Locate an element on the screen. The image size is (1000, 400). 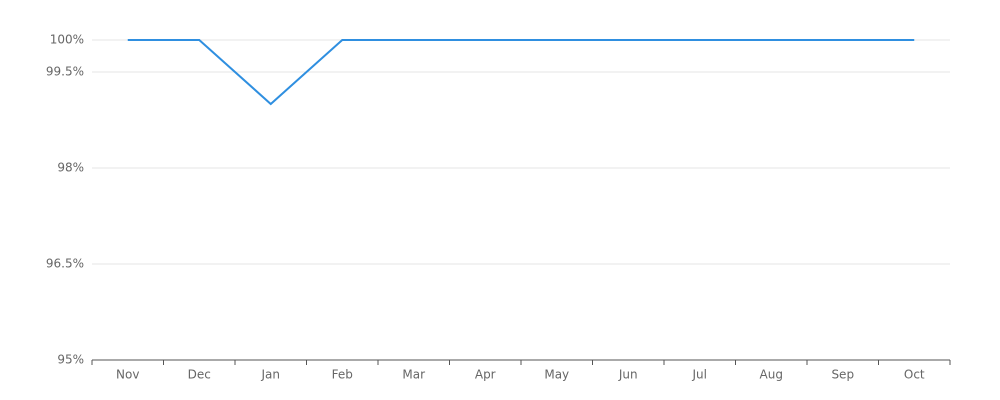
y-tick-label: 98% is located at coordinates (70, 168).